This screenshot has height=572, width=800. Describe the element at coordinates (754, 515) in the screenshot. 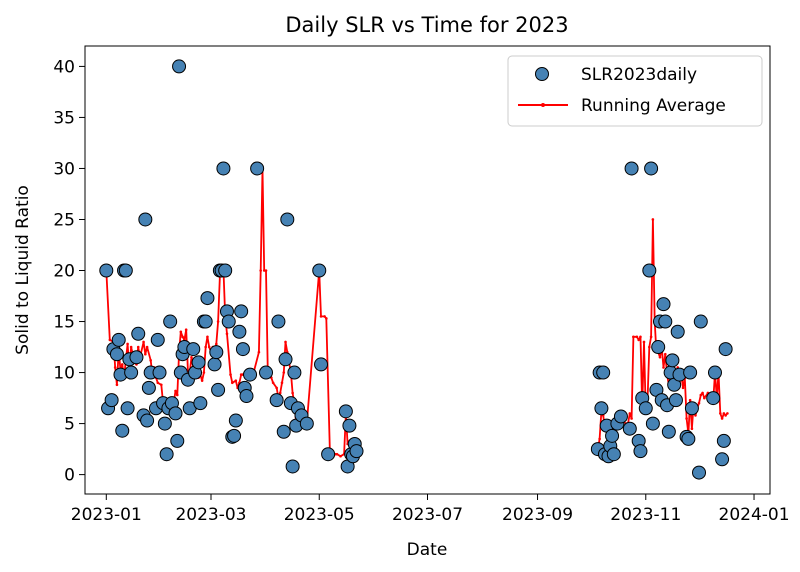

I see `x-tick-label: 2024-01` at that location.